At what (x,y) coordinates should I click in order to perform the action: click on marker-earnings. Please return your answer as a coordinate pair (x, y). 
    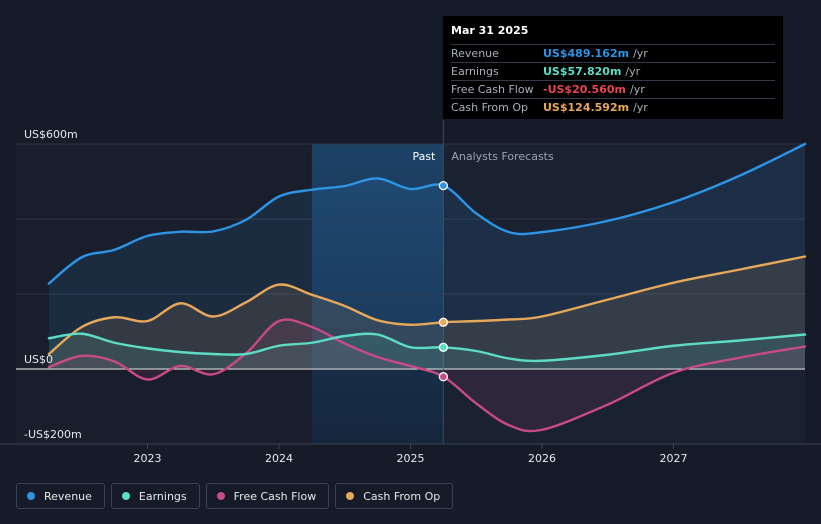
    Looking at the image, I should click on (443, 347).